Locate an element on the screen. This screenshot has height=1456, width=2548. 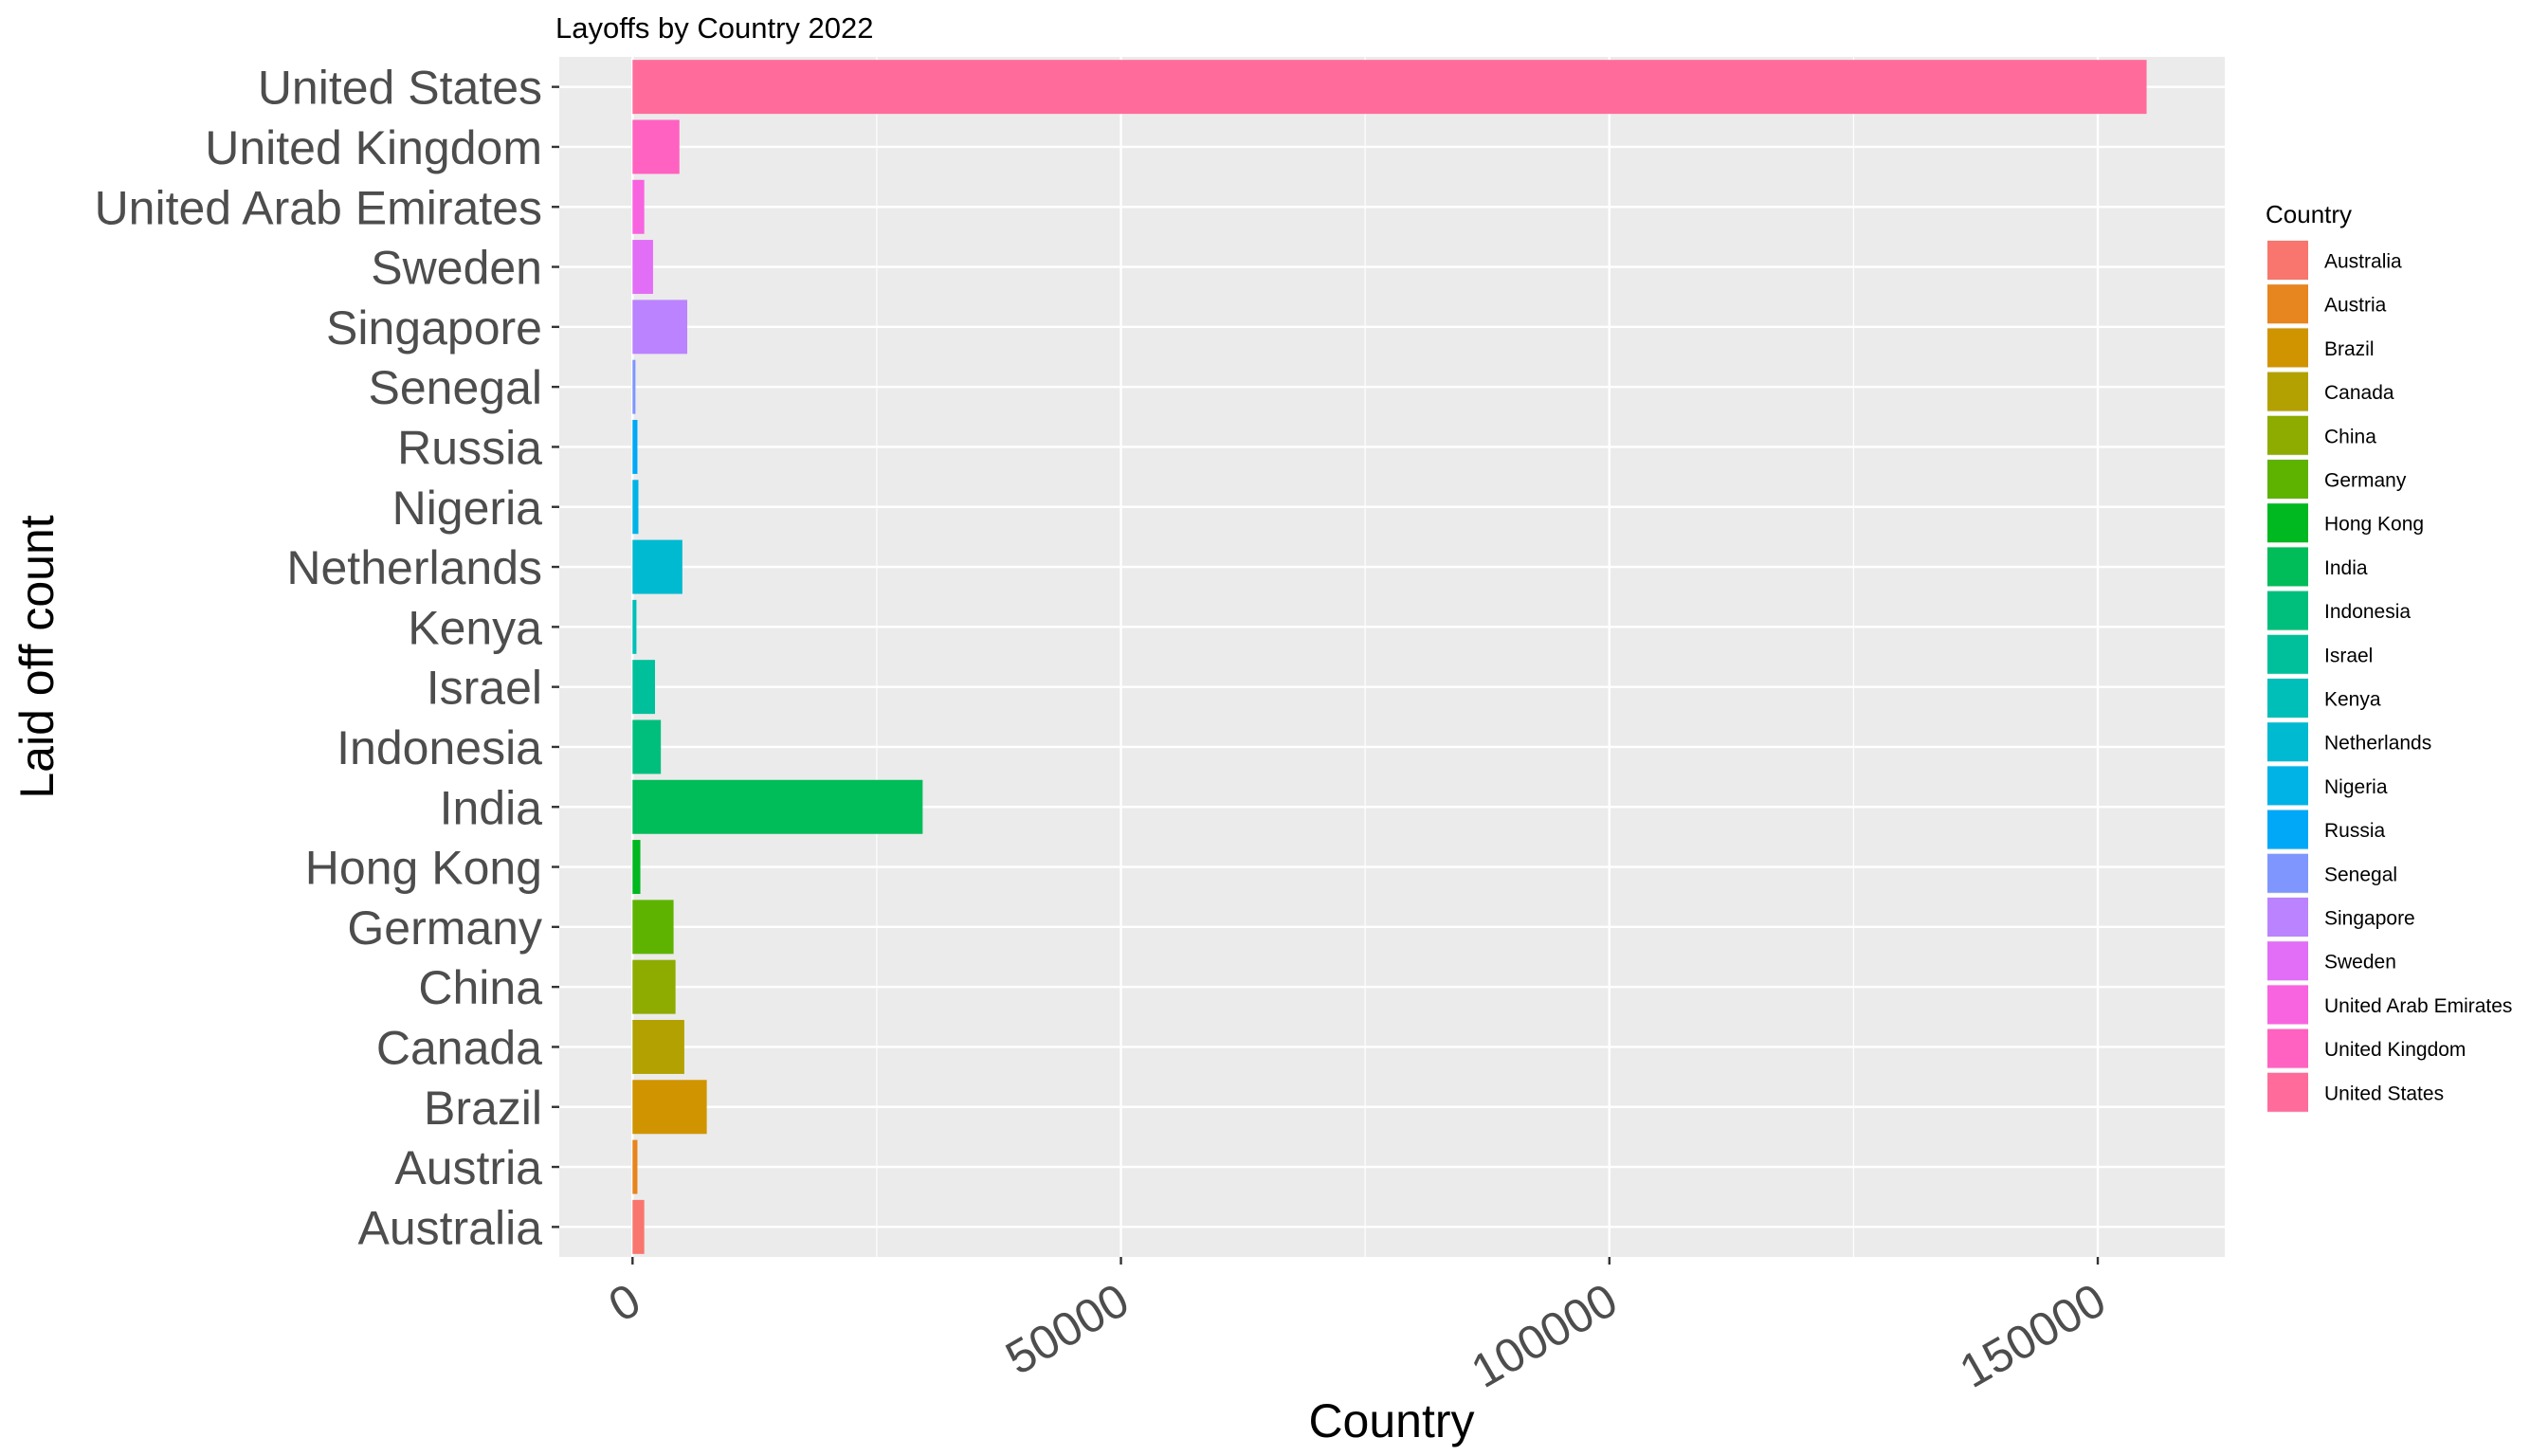
x-axis-ticks: 0 50000 100000 150000 is located at coordinates (1357, 1327).